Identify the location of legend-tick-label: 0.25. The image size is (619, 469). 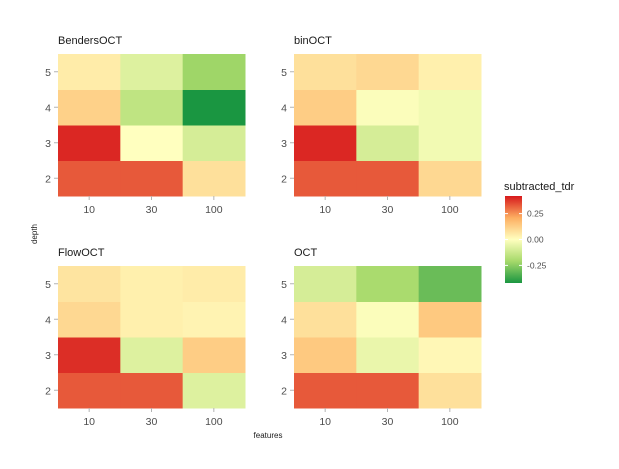
(535, 214).